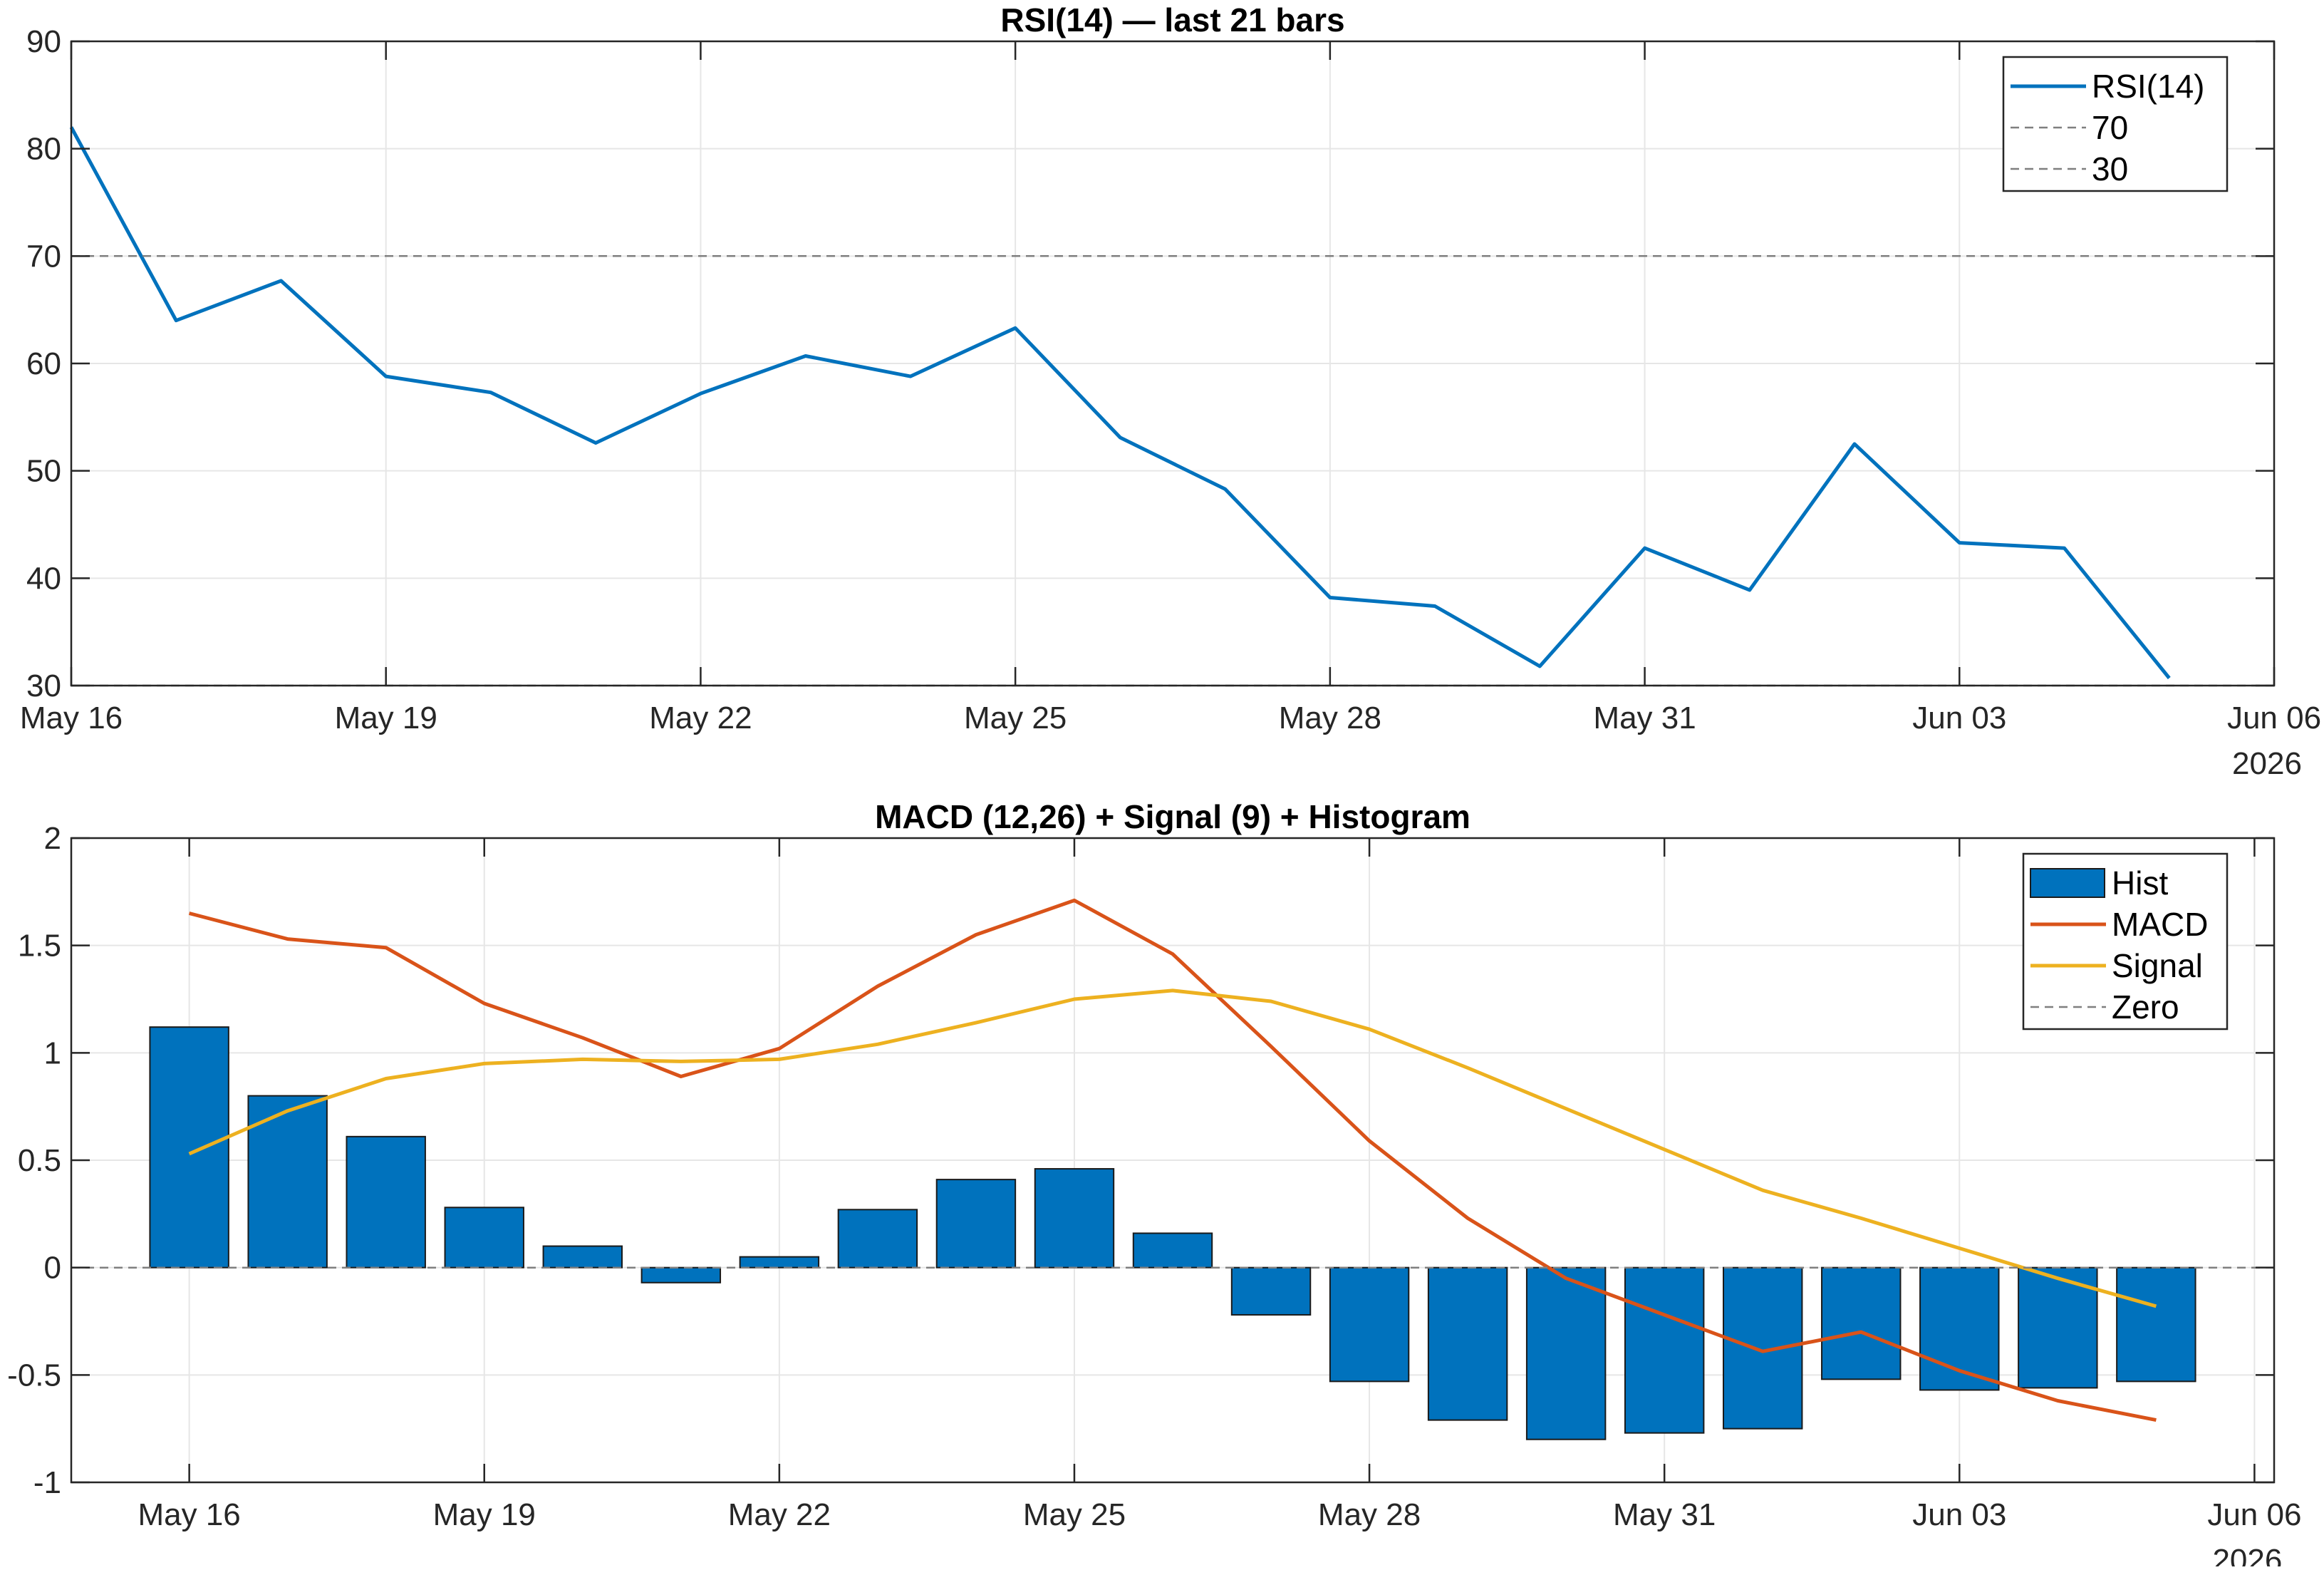  What do you see at coordinates (43, 41) in the screenshot?
I see `y-tick-label: 90` at bounding box center [43, 41].